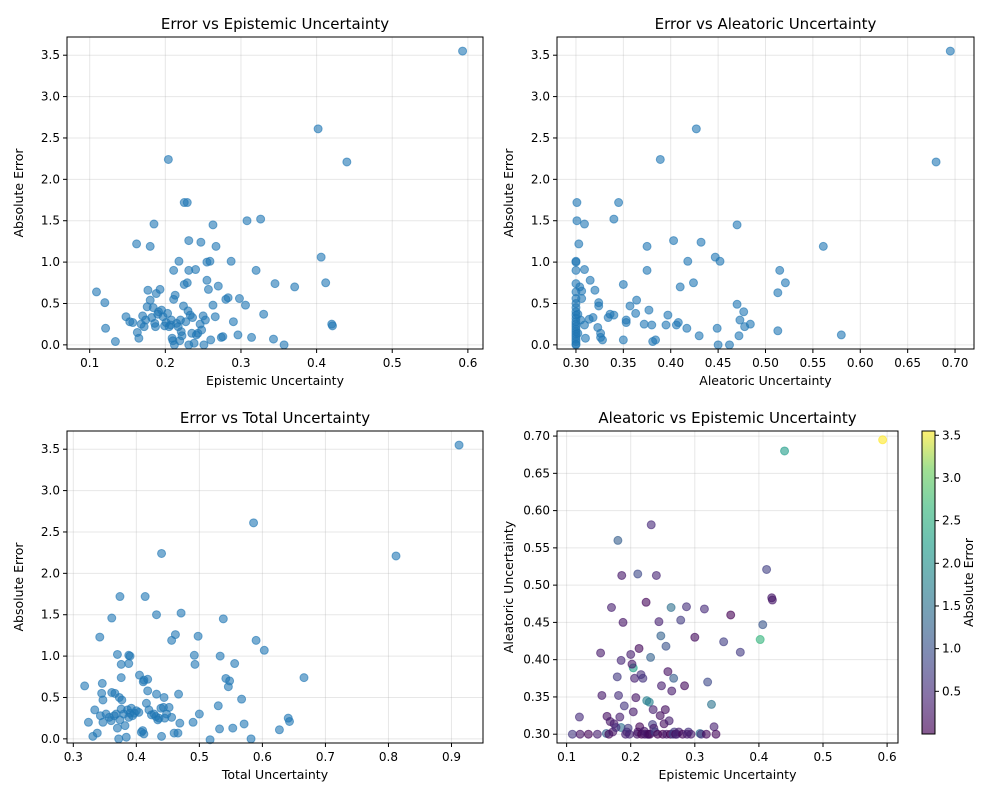 The height and width of the screenshot is (800, 1000). Describe the element at coordinates (508, 586) in the screenshot. I see `y-axis-label: Aleatoric Uncertainty` at that location.